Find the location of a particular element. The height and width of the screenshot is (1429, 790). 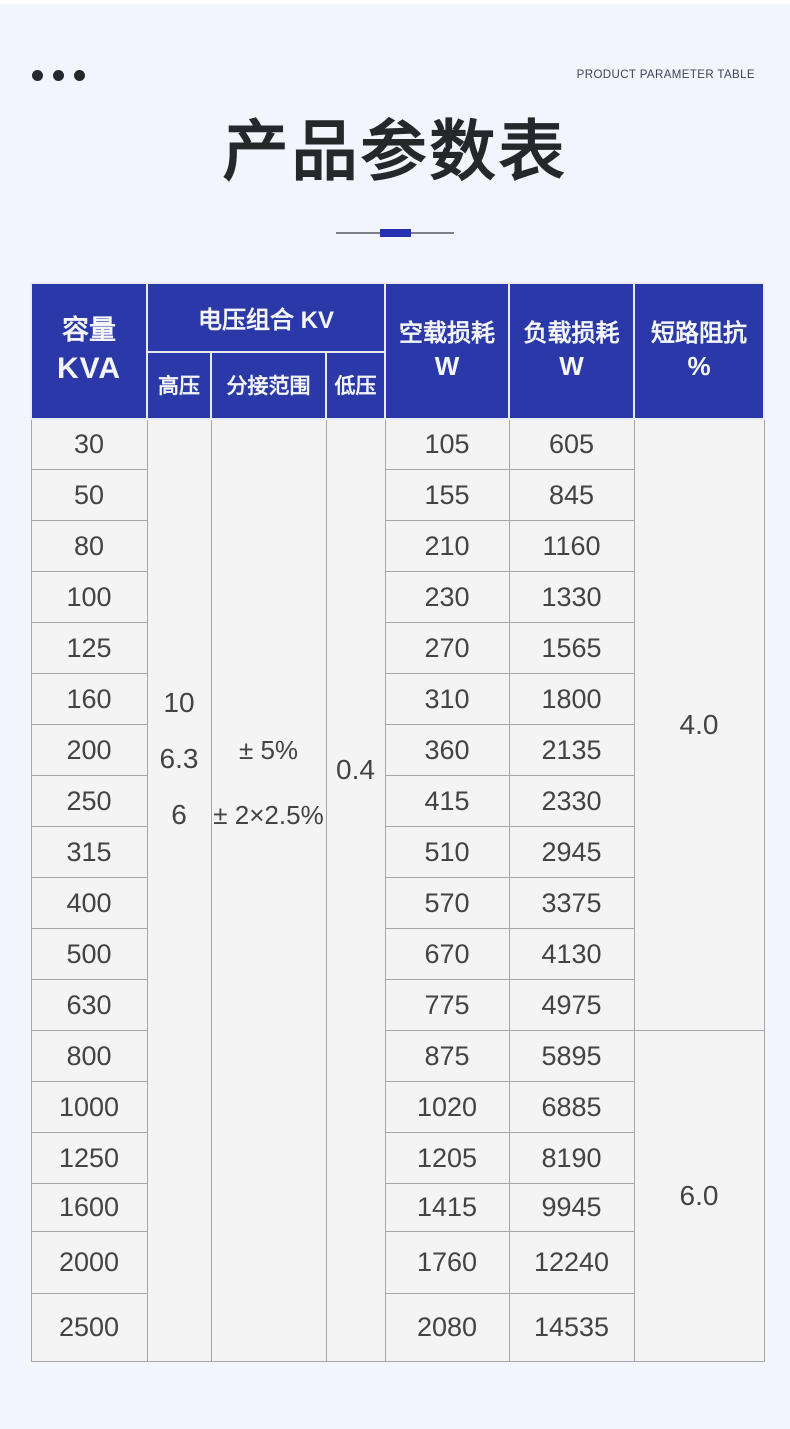

table-row: 1600 1415 9945 is located at coordinates (397, 1207).